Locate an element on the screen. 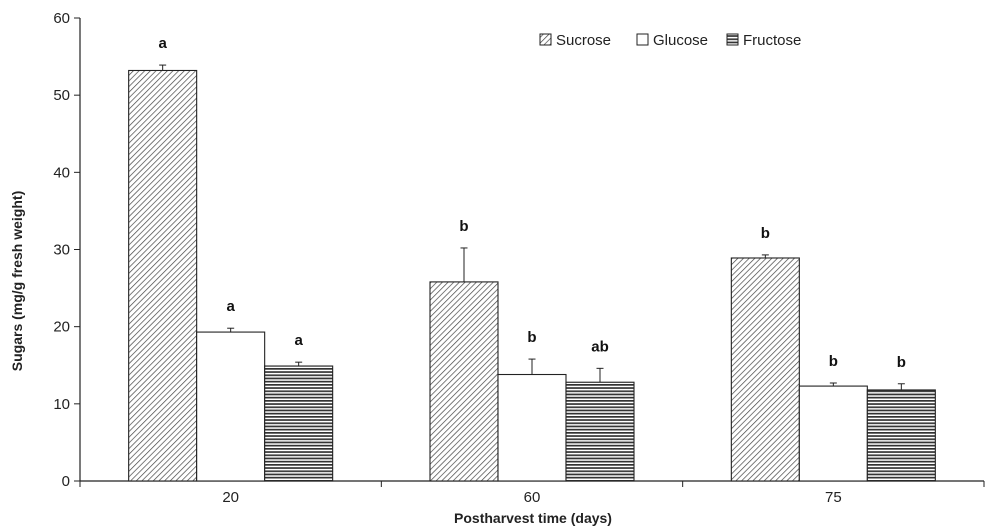 The image size is (988, 527). legend-label-sucrose: Sucrose is located at coordinates (583, 40).